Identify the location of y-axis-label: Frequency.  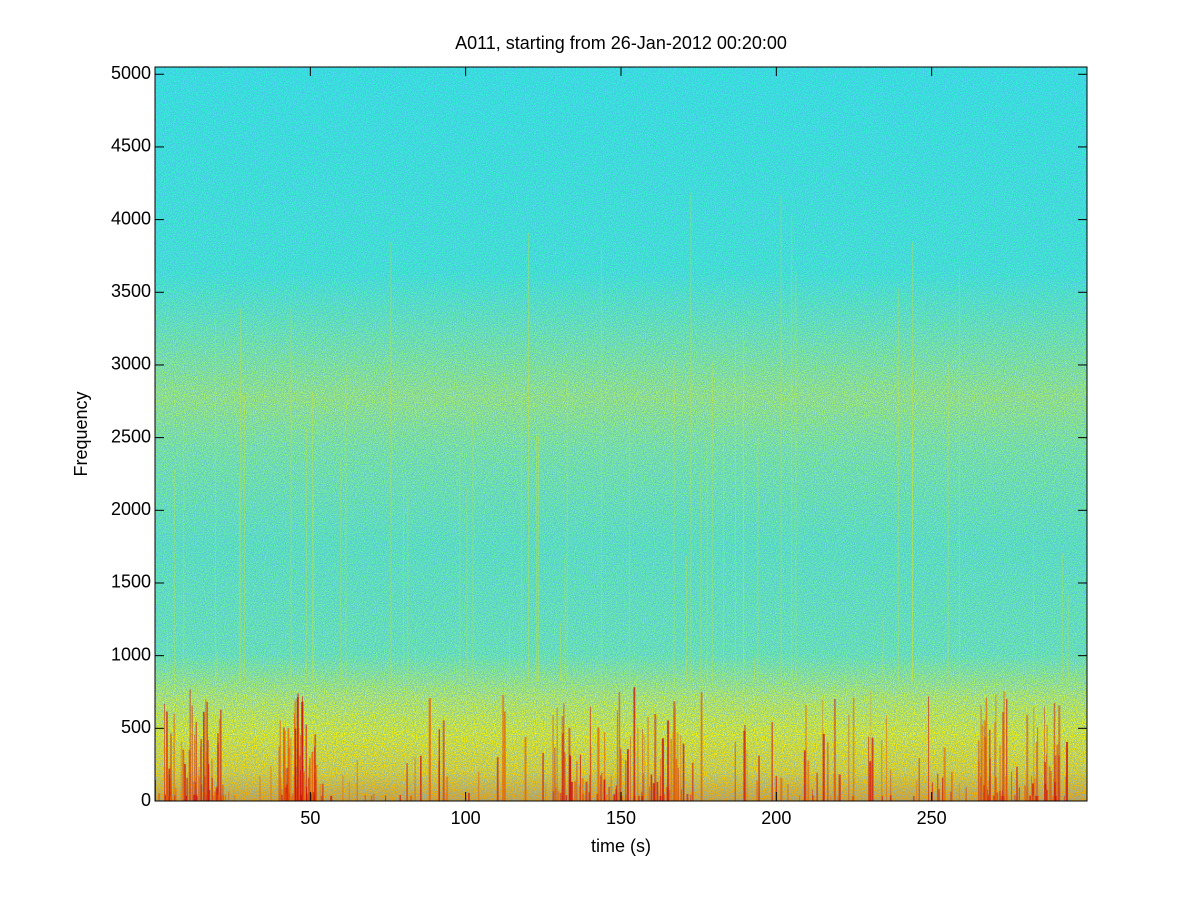
(81, 433).